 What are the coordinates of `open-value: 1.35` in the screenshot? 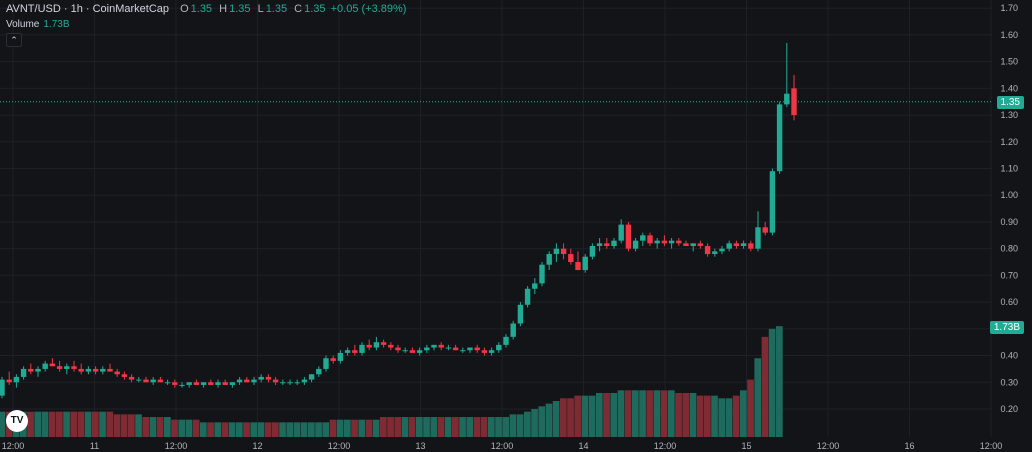 It's located at (201, 9).